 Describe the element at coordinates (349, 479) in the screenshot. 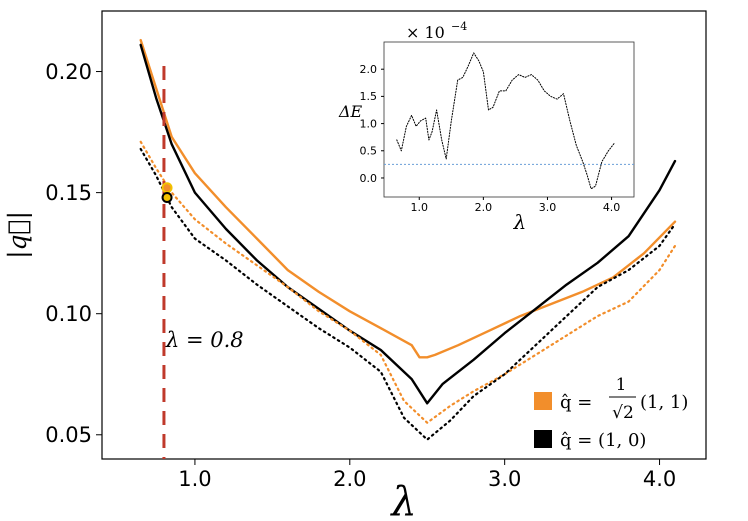

I see `main-x-tick-label: 2.0` at that location.